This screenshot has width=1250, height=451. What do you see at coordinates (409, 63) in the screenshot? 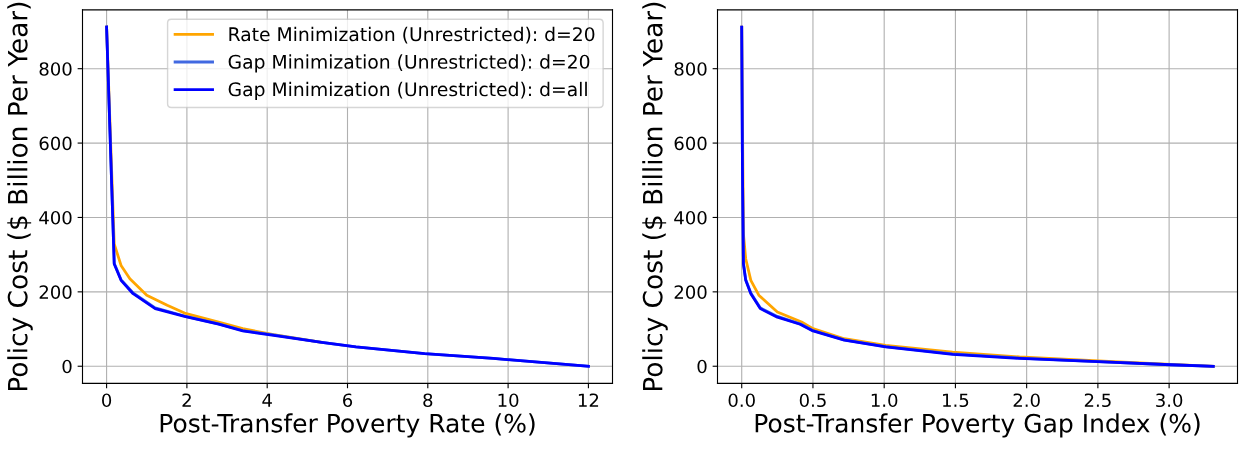
I see `legend-label: Gap Minimization (Unrestricted): d=20` at bounding box center [409, 63].